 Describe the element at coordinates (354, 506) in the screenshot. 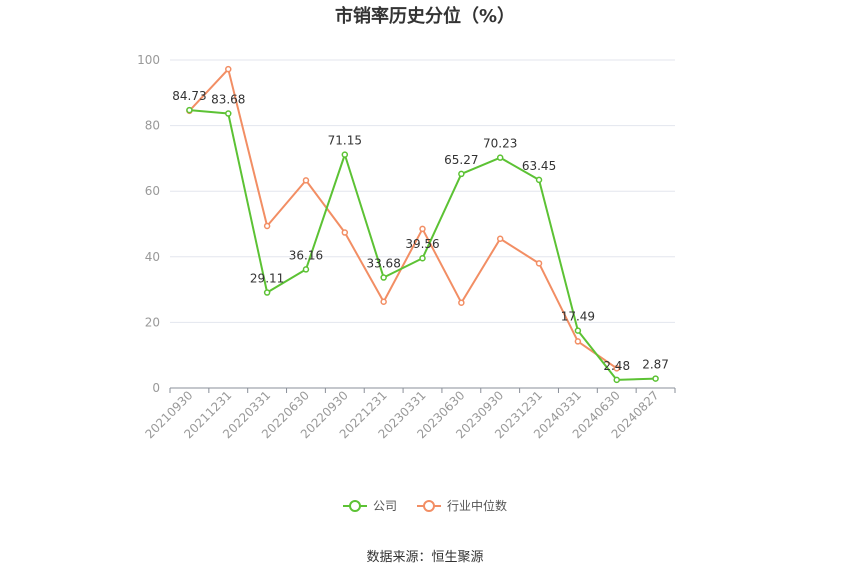

I see `company-line-swatch-icon` at that location.